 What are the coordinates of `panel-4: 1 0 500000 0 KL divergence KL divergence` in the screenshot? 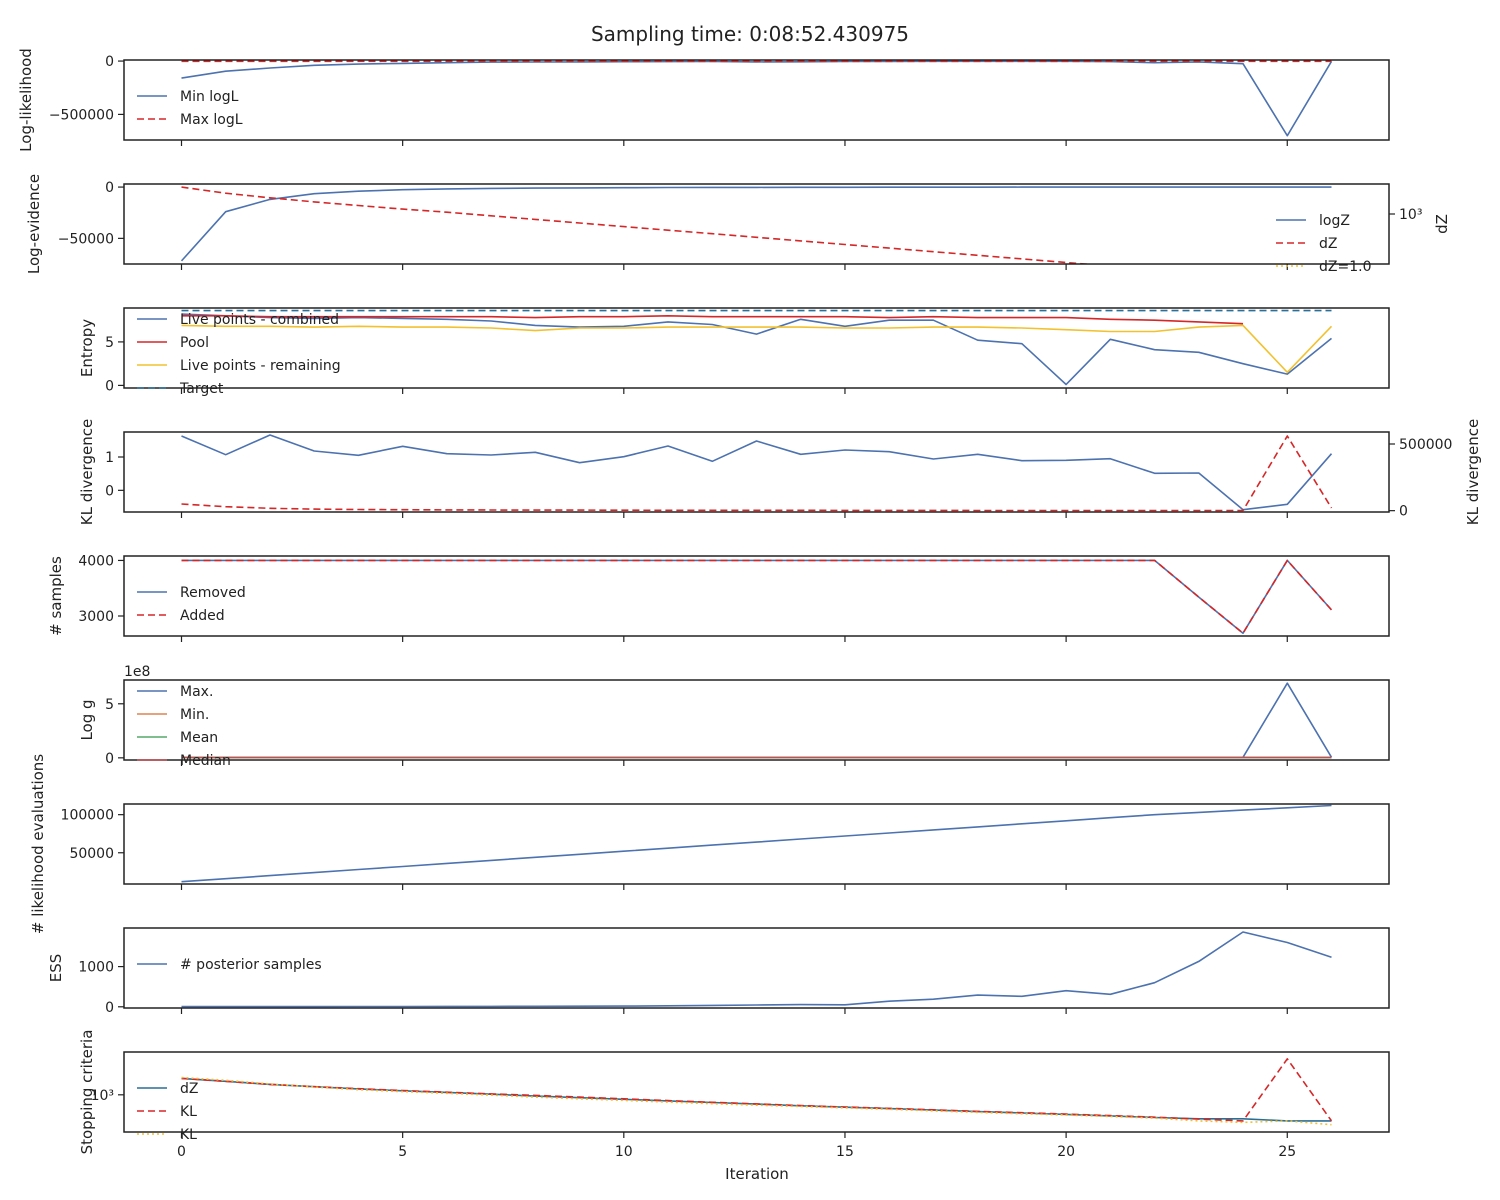 It's located at (780, 472).